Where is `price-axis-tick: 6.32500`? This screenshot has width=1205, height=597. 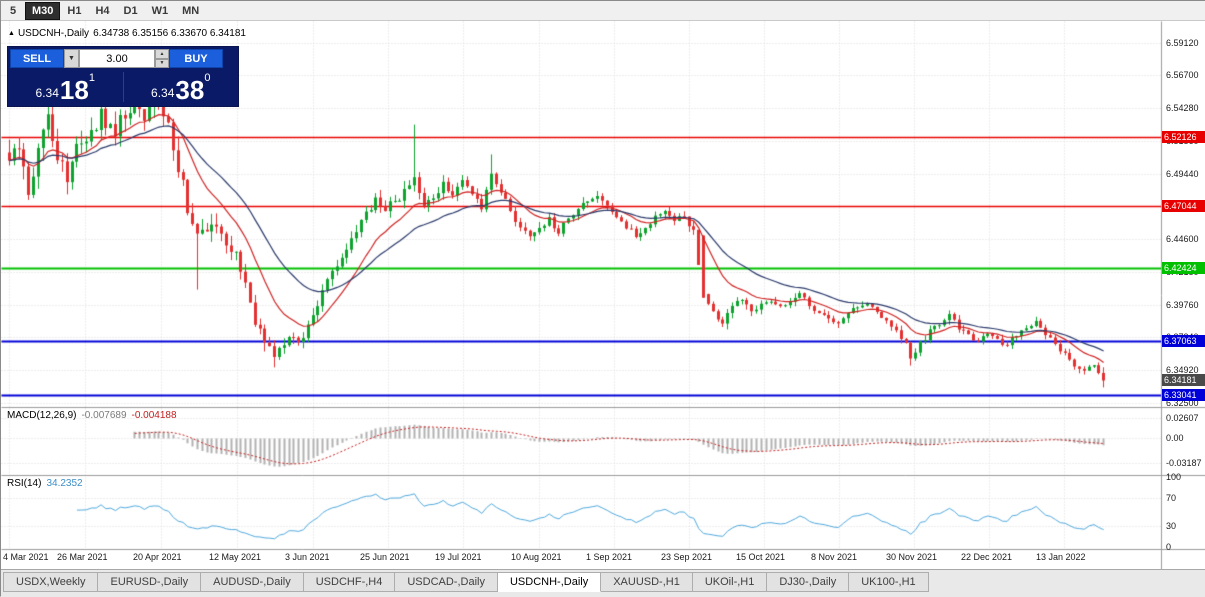
price-axis-tick: 6.32500 is located at coordinates (1182, 402).